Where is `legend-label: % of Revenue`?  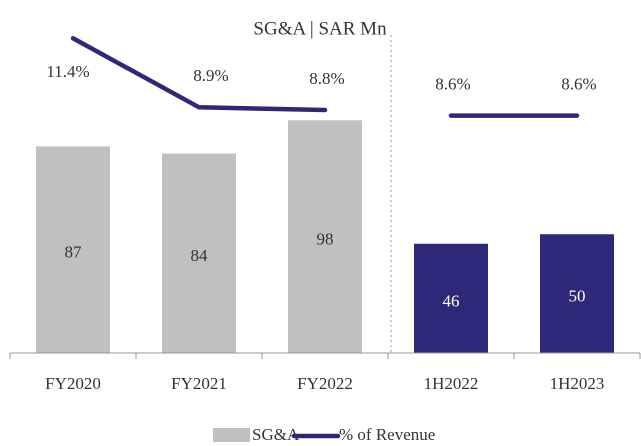
legend-label: % of Revenue is located at coordinates (387, 434).